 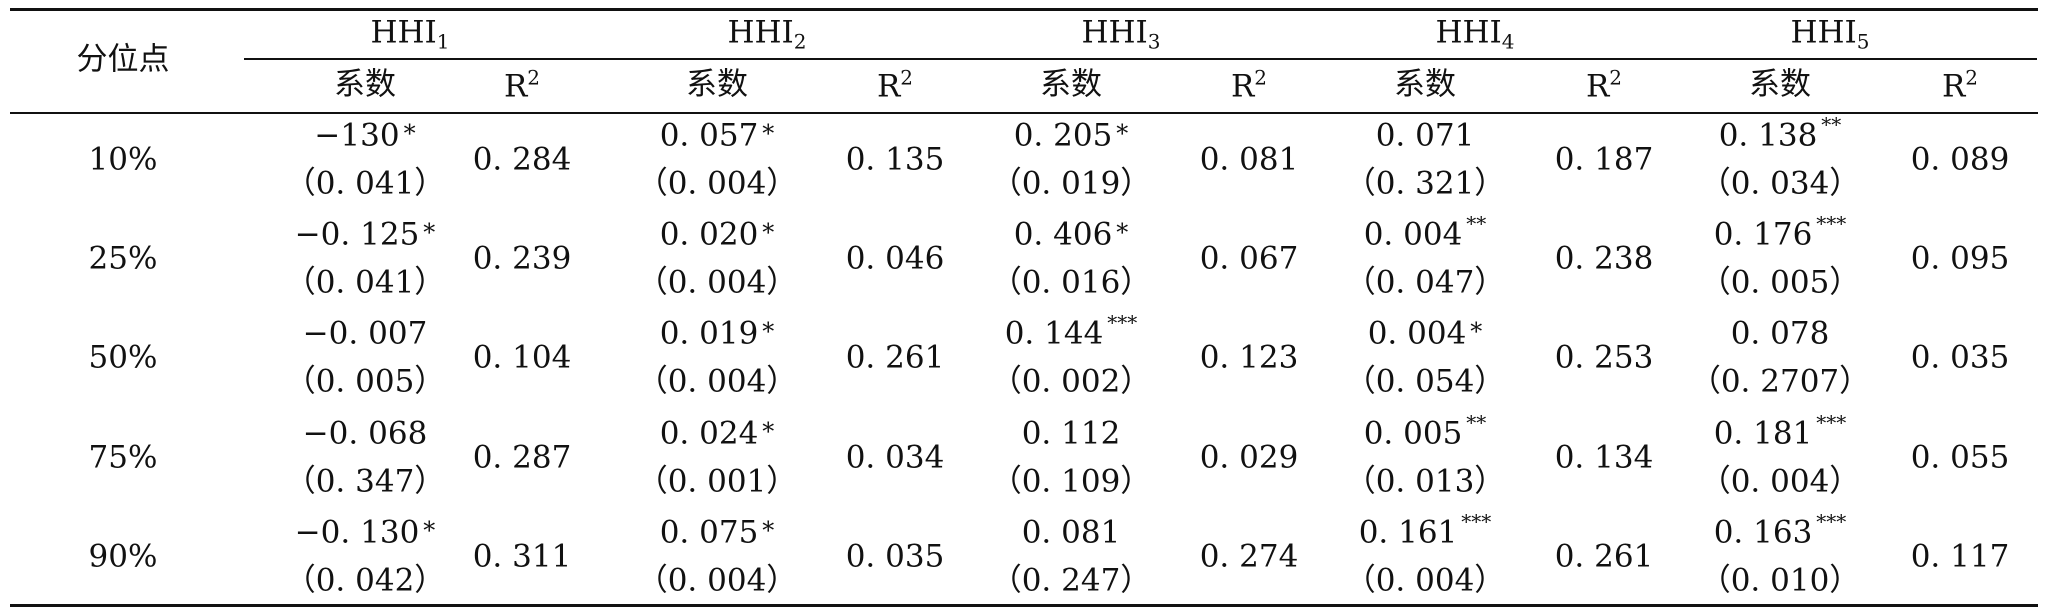 I want to click on standard-error: （0. 047）, so click(x=1425, y=282).